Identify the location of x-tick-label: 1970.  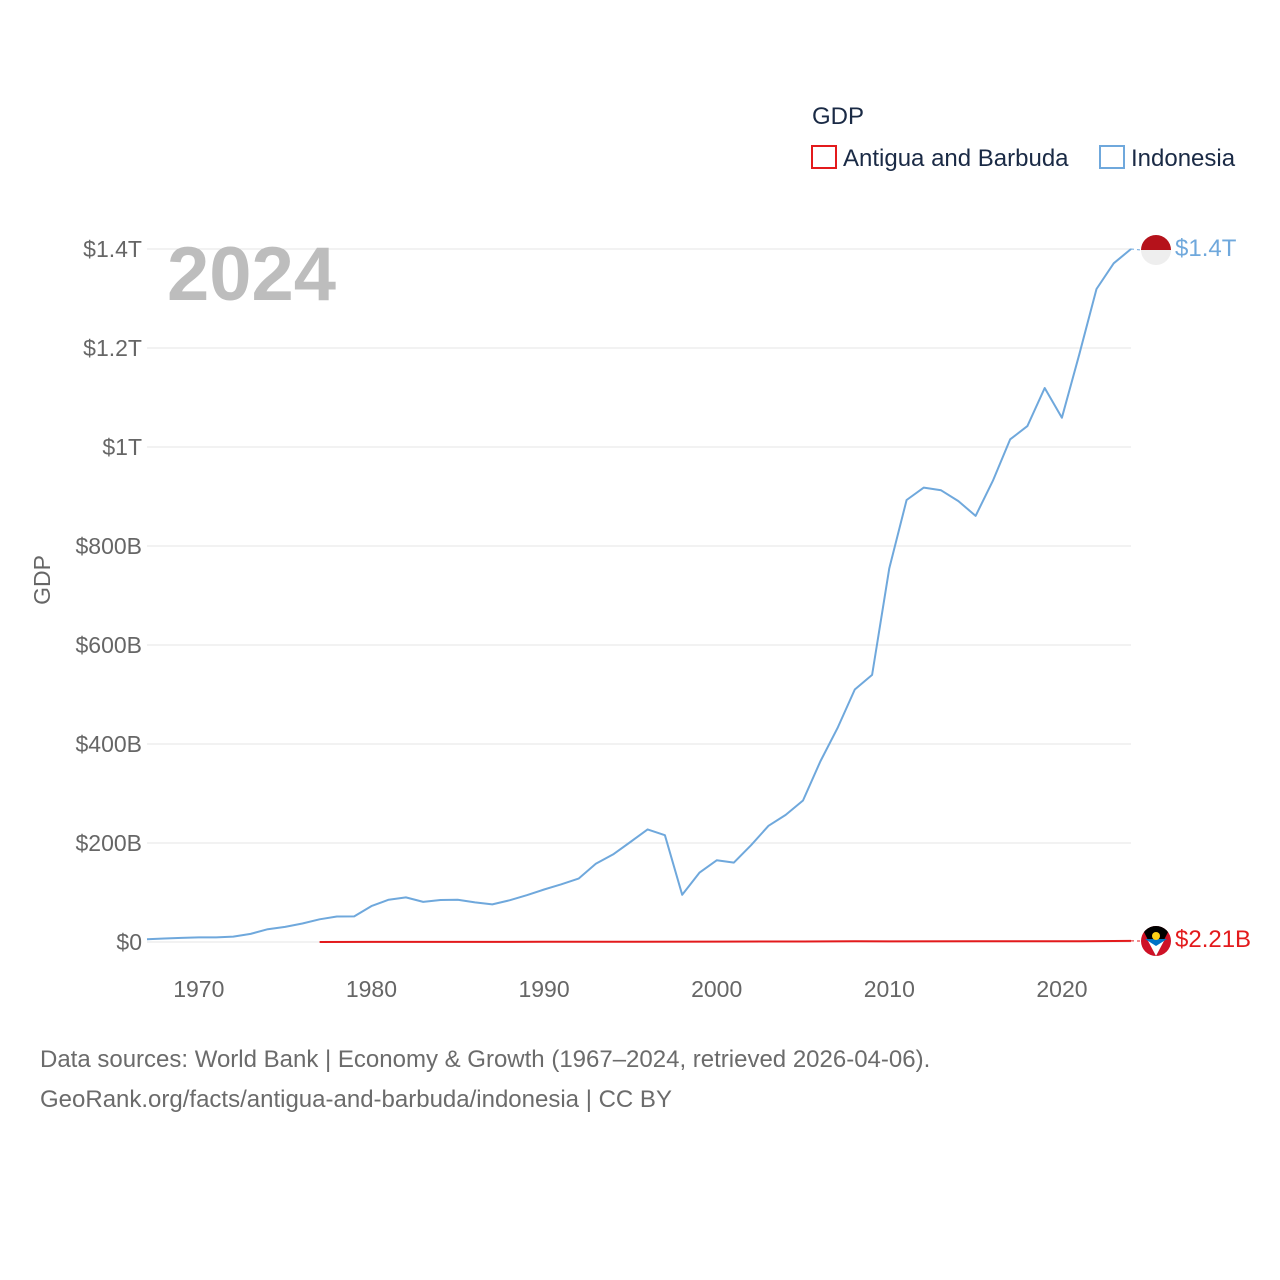
(198, 989).